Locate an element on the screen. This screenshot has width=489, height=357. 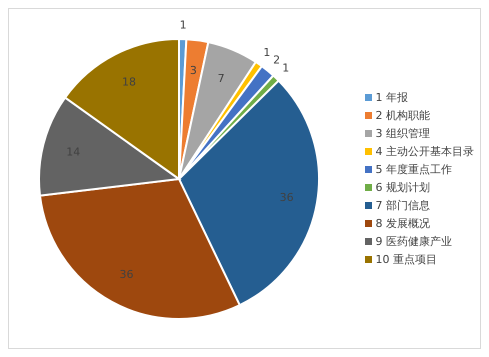
legend-label: 10 重点项目 is located at coordinates (406, 260).